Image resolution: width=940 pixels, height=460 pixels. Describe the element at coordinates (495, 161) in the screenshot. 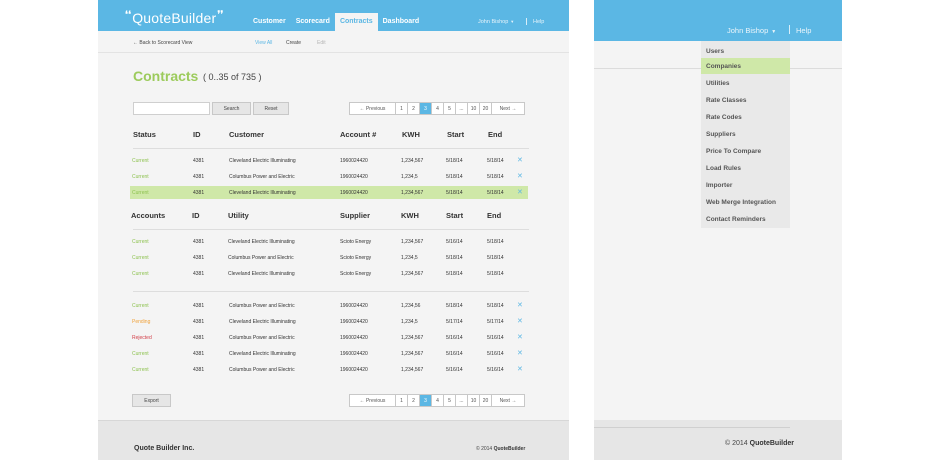

I see `end-cell: 5/18/14` at that location.